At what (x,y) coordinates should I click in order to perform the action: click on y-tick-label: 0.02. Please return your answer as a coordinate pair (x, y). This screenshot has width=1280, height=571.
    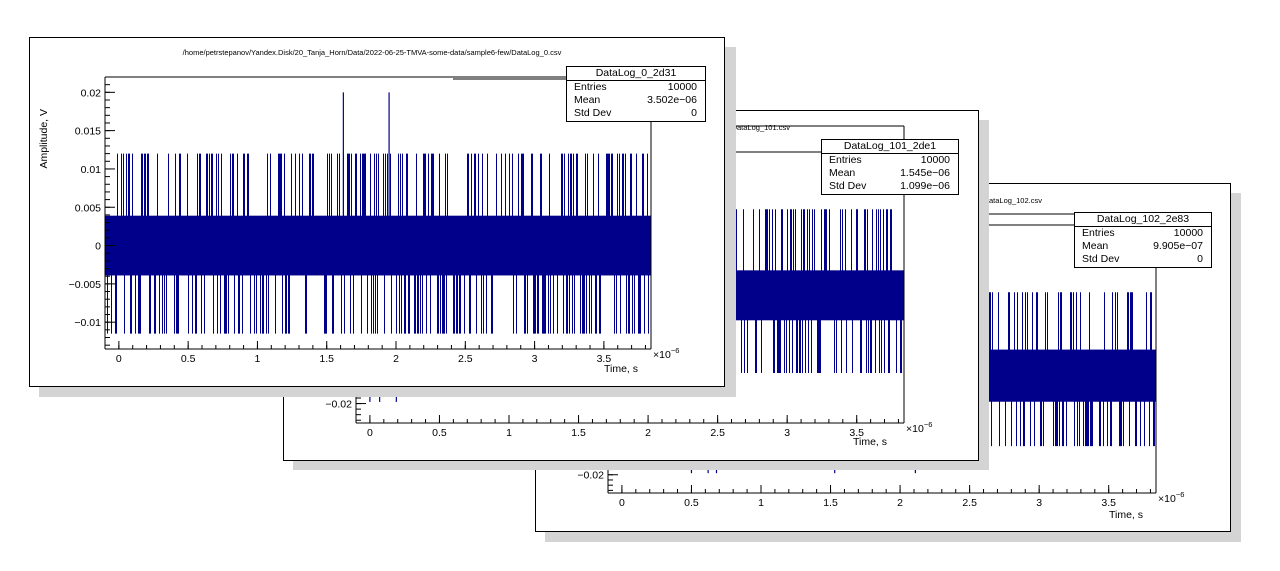
    Looking at the image, I should click on (91, 93).